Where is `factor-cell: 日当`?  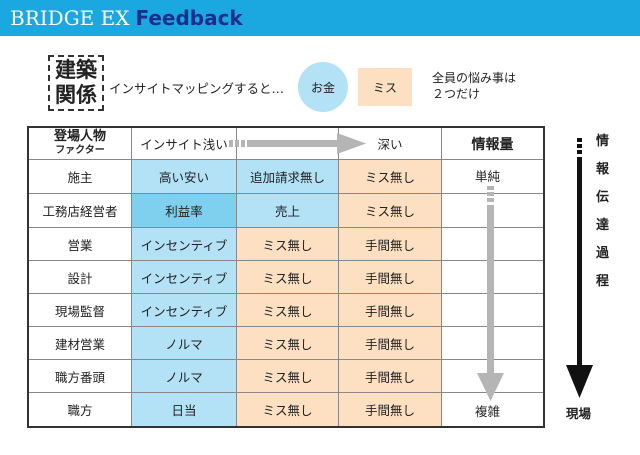
factor-cell: 日当 is located at coordinates (184, 409).